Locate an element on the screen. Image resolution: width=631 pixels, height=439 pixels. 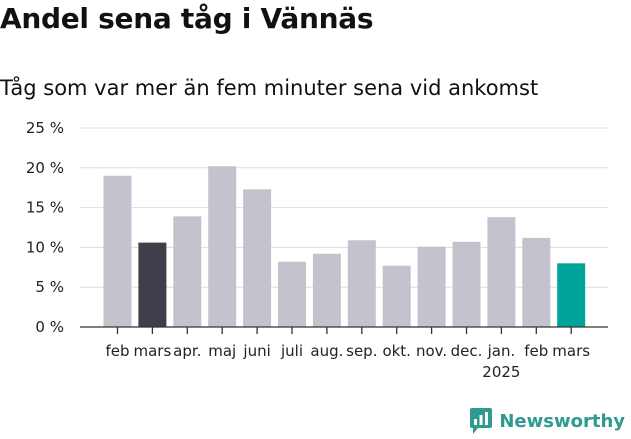
brand-footer: Newsworthy is located at coordinates (547, 421).